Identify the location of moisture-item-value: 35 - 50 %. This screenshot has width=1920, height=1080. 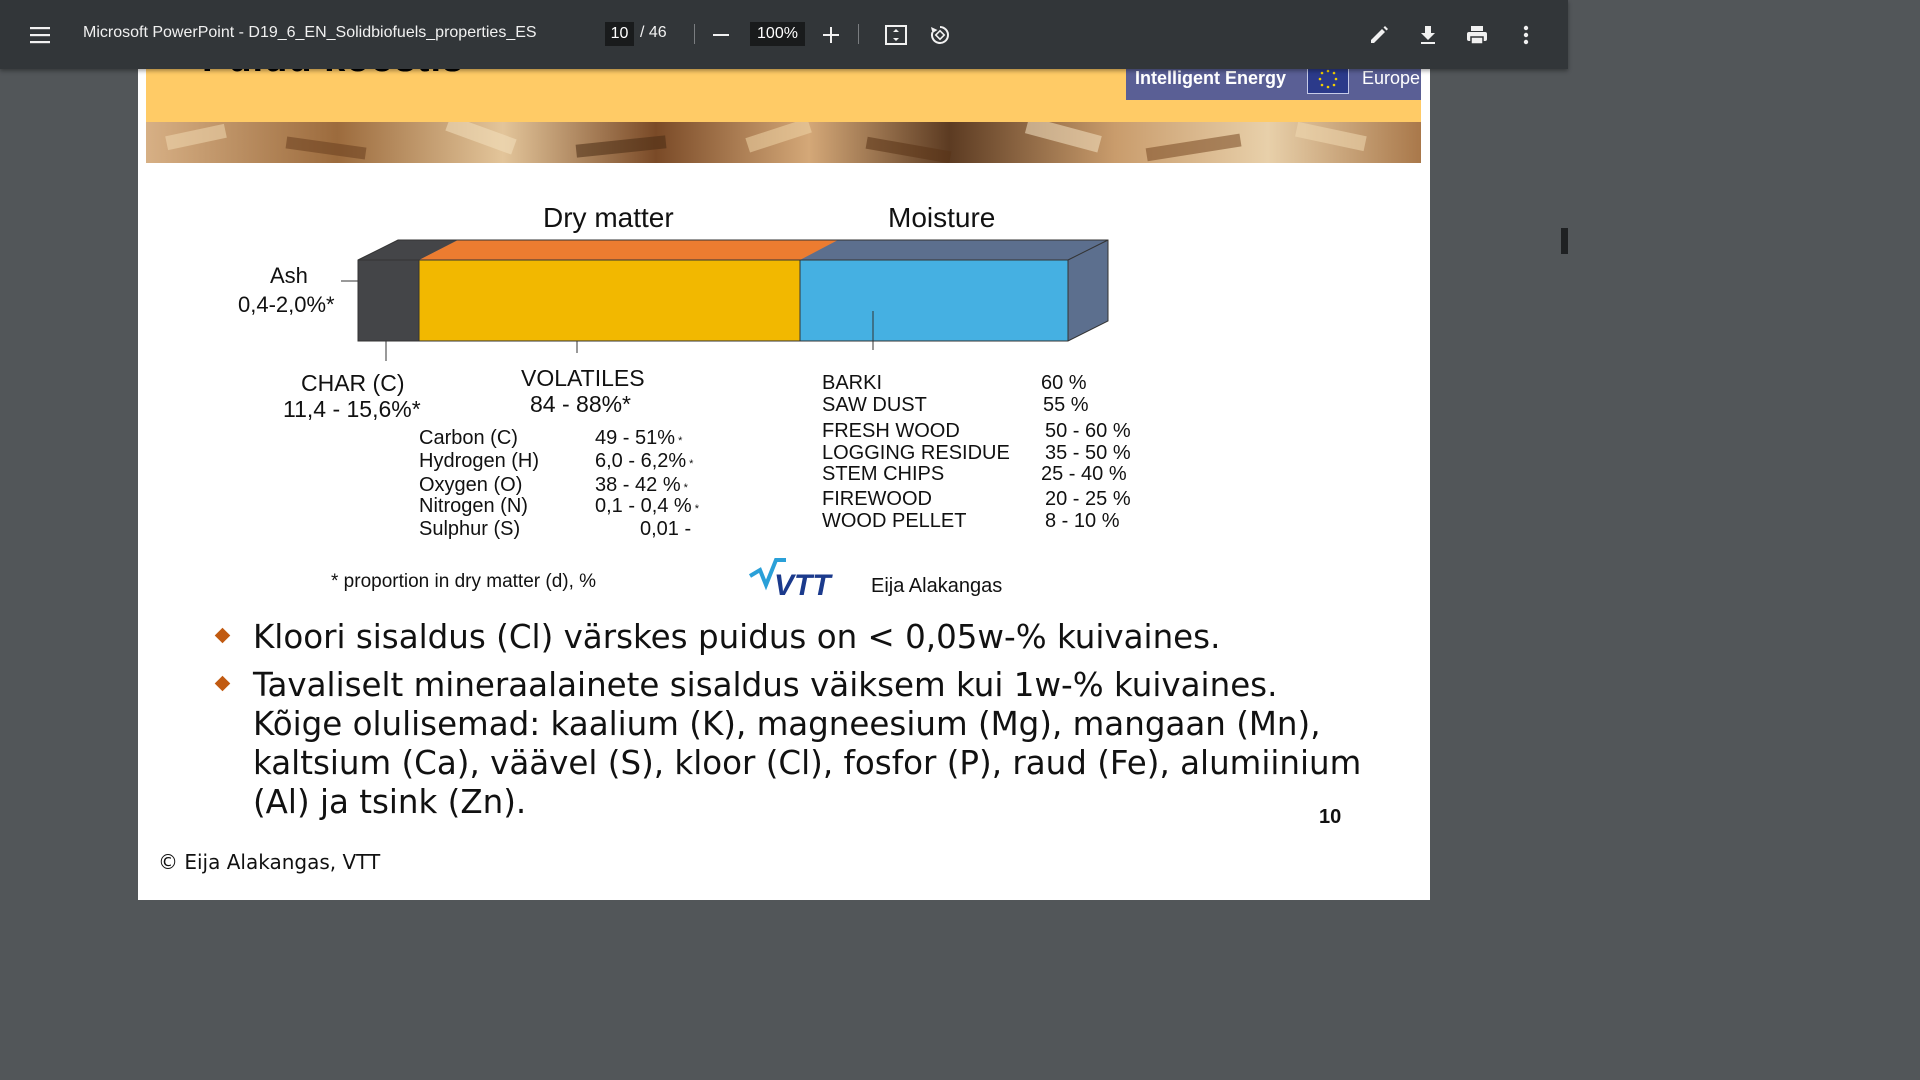
(1088, 453).